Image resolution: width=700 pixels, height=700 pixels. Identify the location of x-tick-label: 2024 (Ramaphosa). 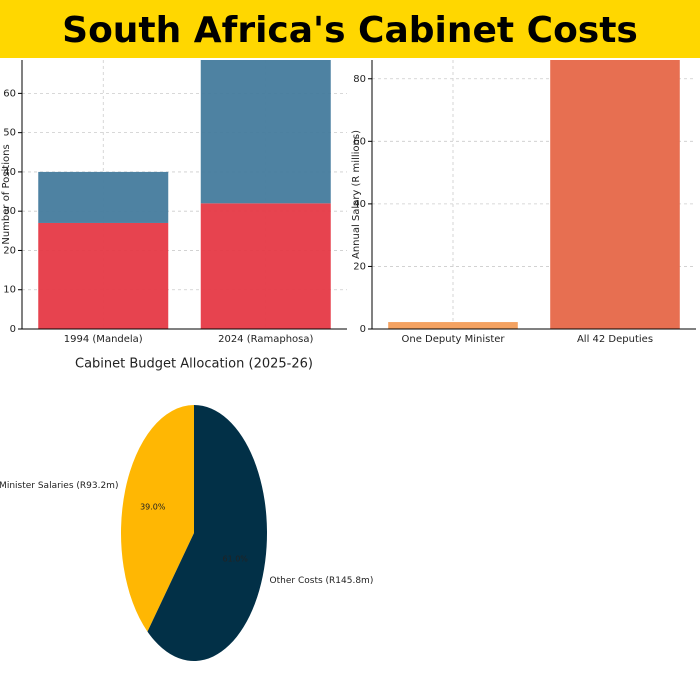
(265, 339).